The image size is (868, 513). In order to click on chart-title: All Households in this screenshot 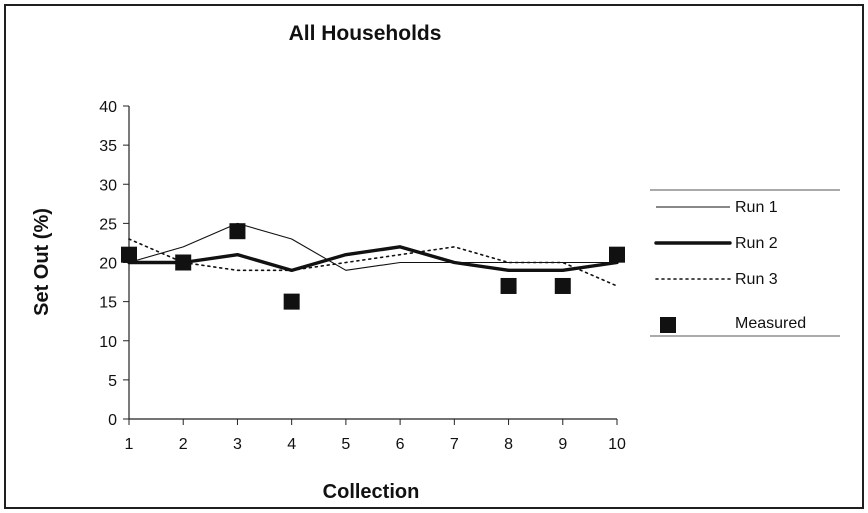, I will do `click(365, 33)`.